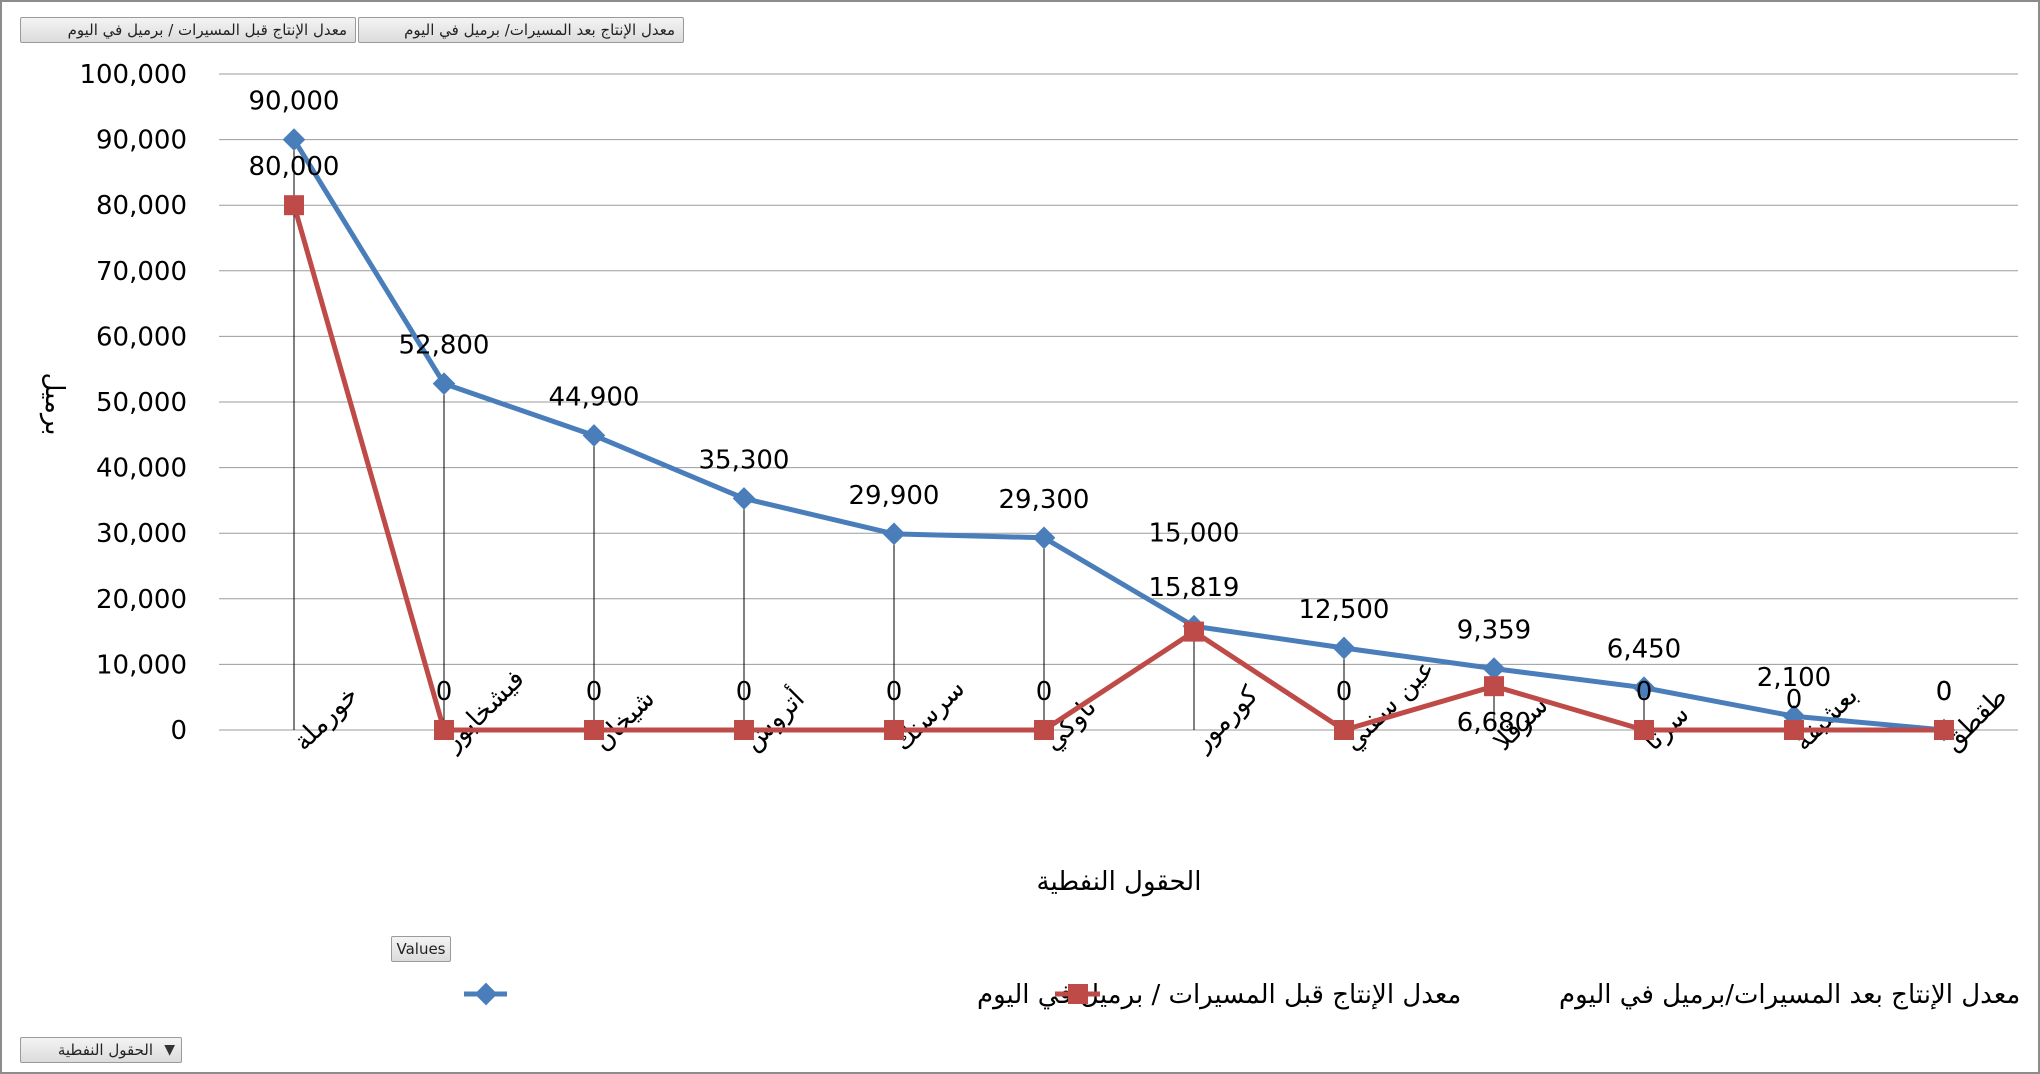 This screenshot has width=2040, height=1074. What do you see at coordinates (141, 337) in the screenshot?
I see `y-tick-label: 60,000` at bounding box center [141, 337].